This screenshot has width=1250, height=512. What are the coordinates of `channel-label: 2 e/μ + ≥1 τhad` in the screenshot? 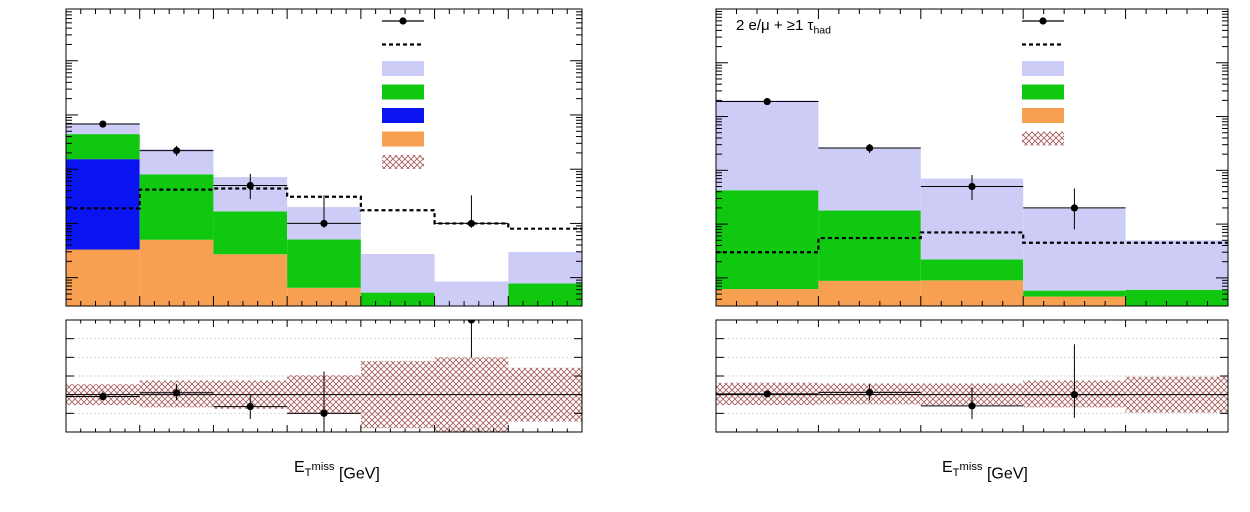 It's located at (783, 27).